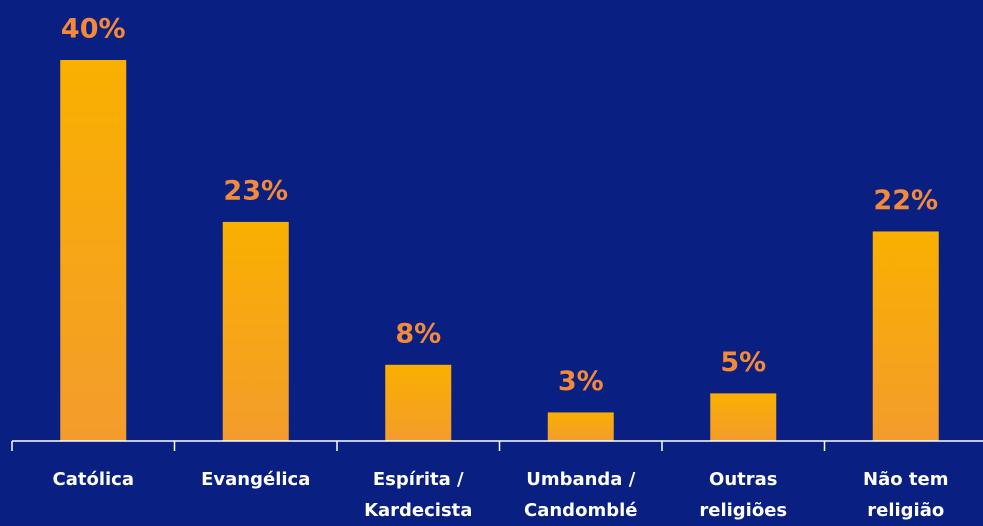  I want to click on value-label: 3%, so click(581, 381).